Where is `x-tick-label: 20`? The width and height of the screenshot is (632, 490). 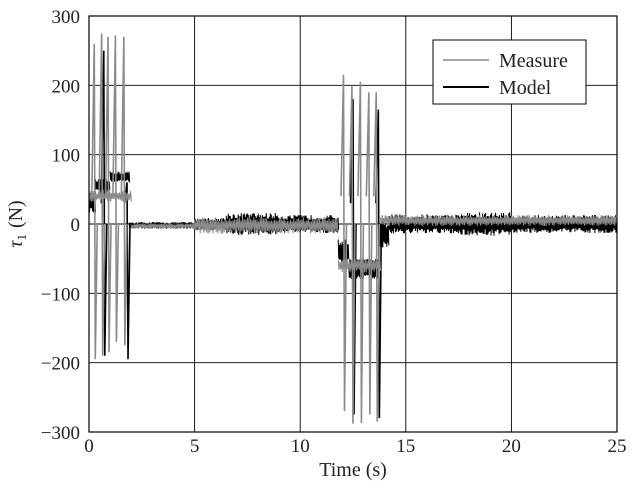
x-tick-label: 20 is located at coordinates (511, 446).